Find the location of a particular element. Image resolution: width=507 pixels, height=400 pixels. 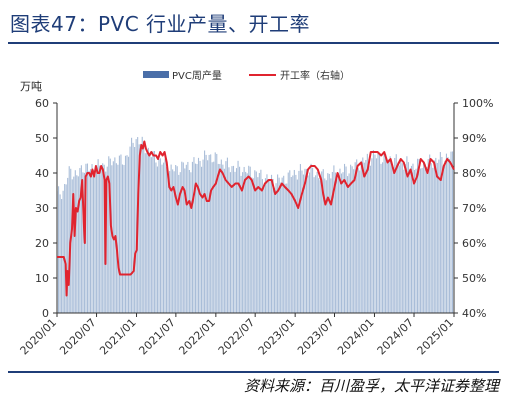

left-tick-label: 20 is located at coordinates (42, 243).